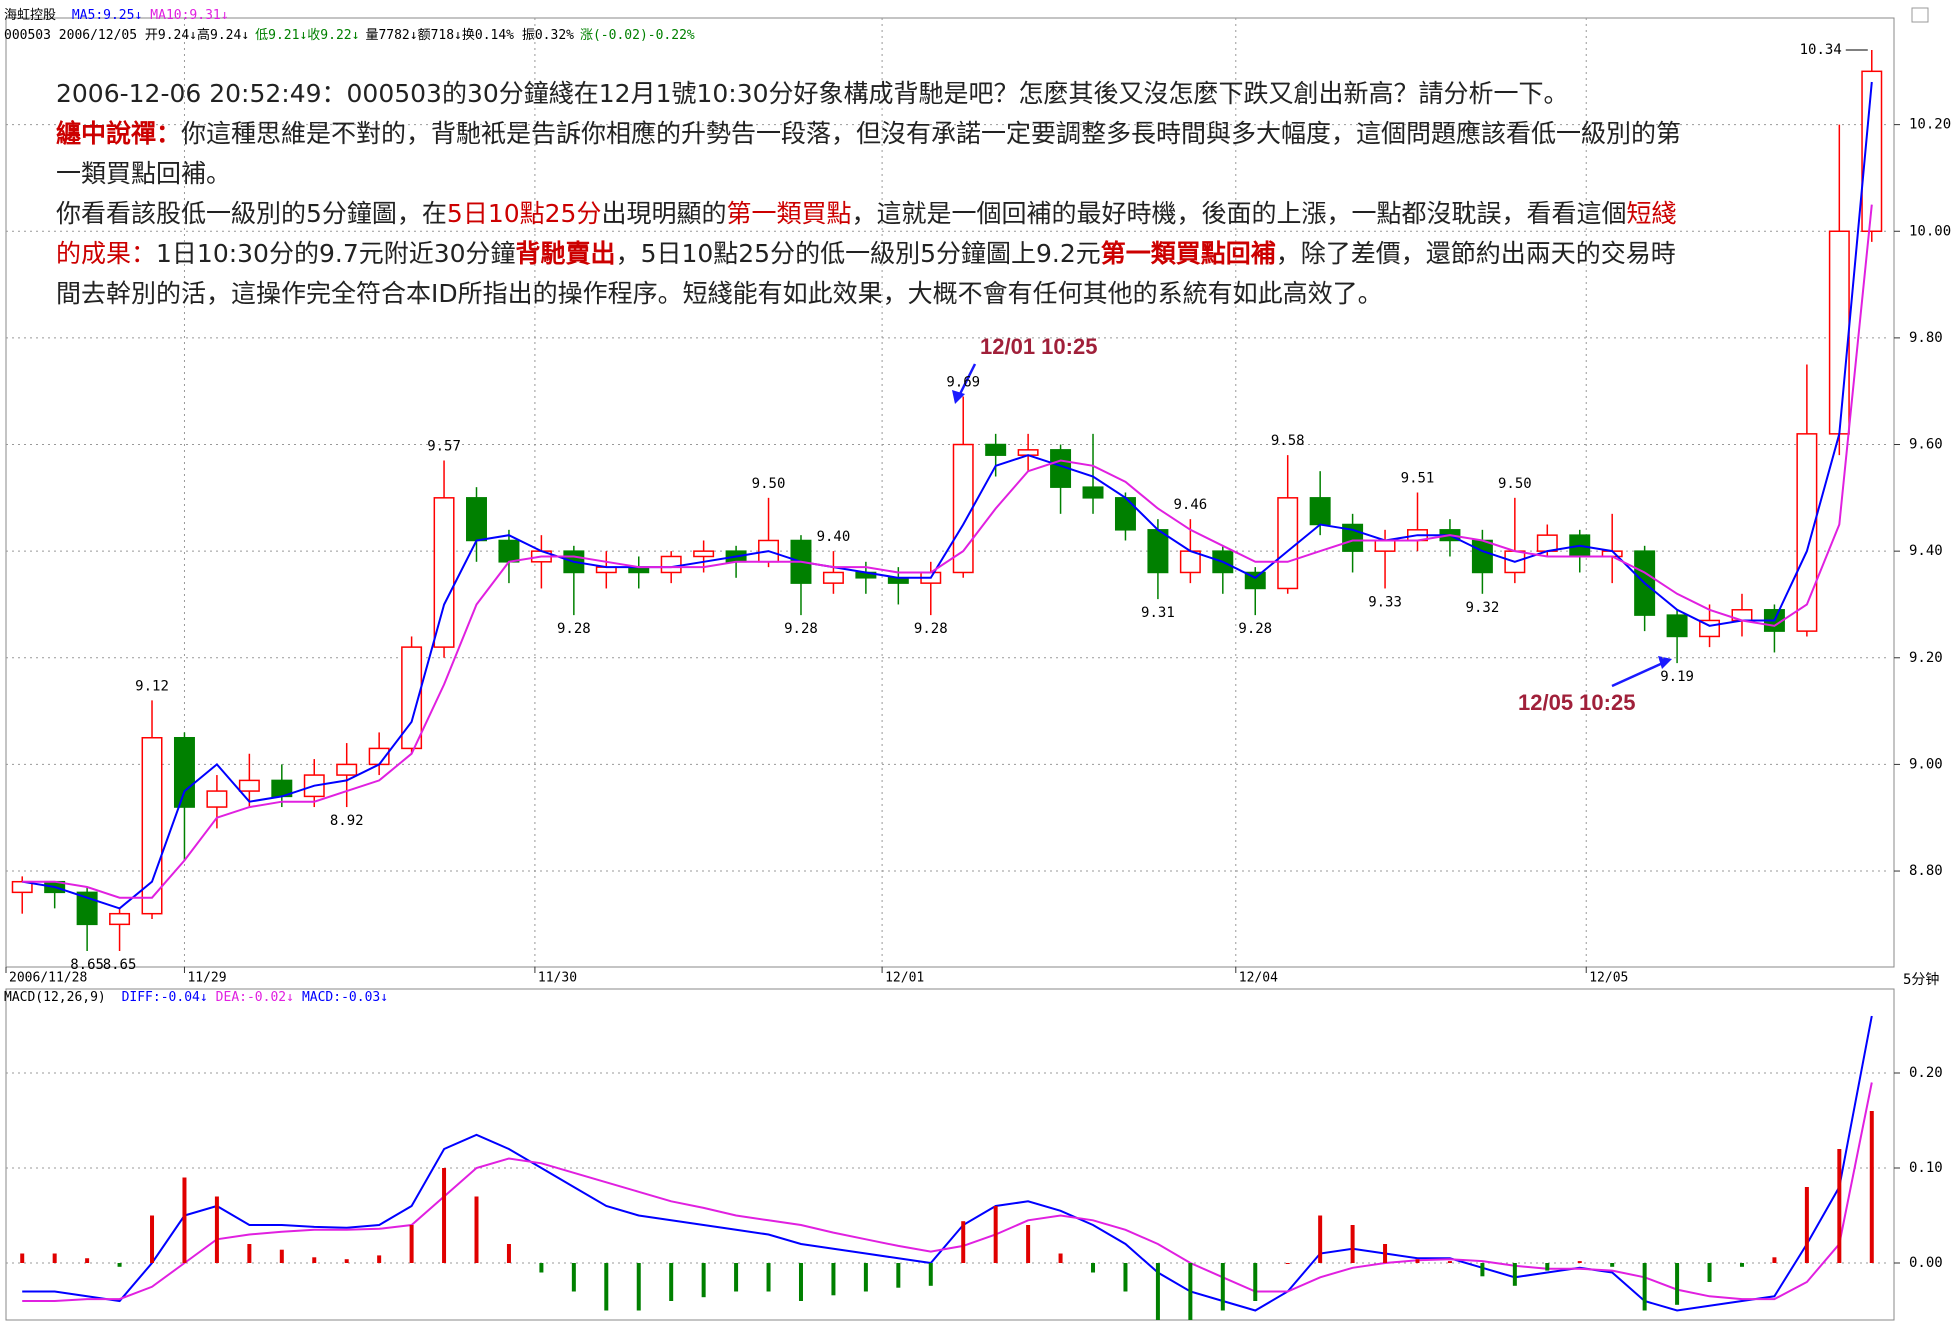  What do you see at coordinates (1258, 978) in the screenshot?
I see `x-tick-label: 12/04` at bounding box center [1258, 978].